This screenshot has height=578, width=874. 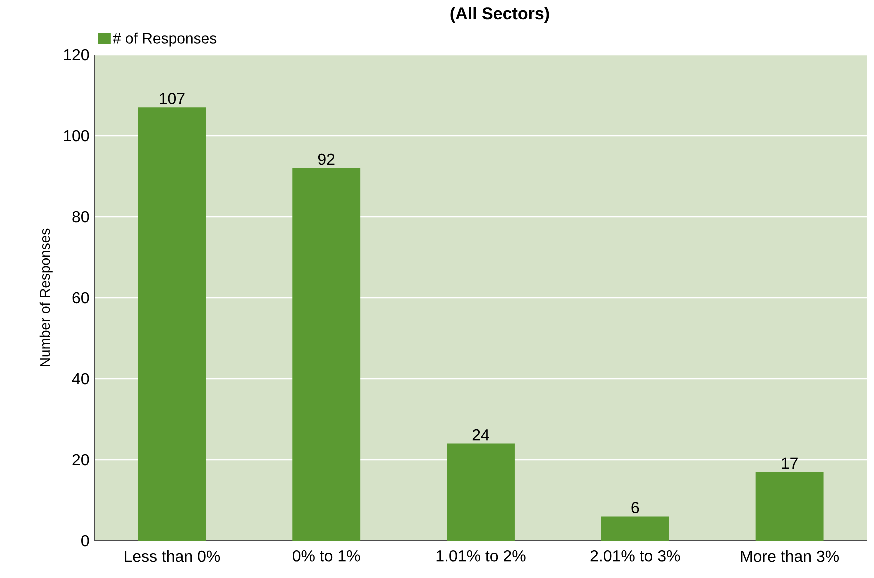 What do you see at coordinates (481, 435) in the screenshot?
I see `data-label: 24` at bounding box center [481, 435].